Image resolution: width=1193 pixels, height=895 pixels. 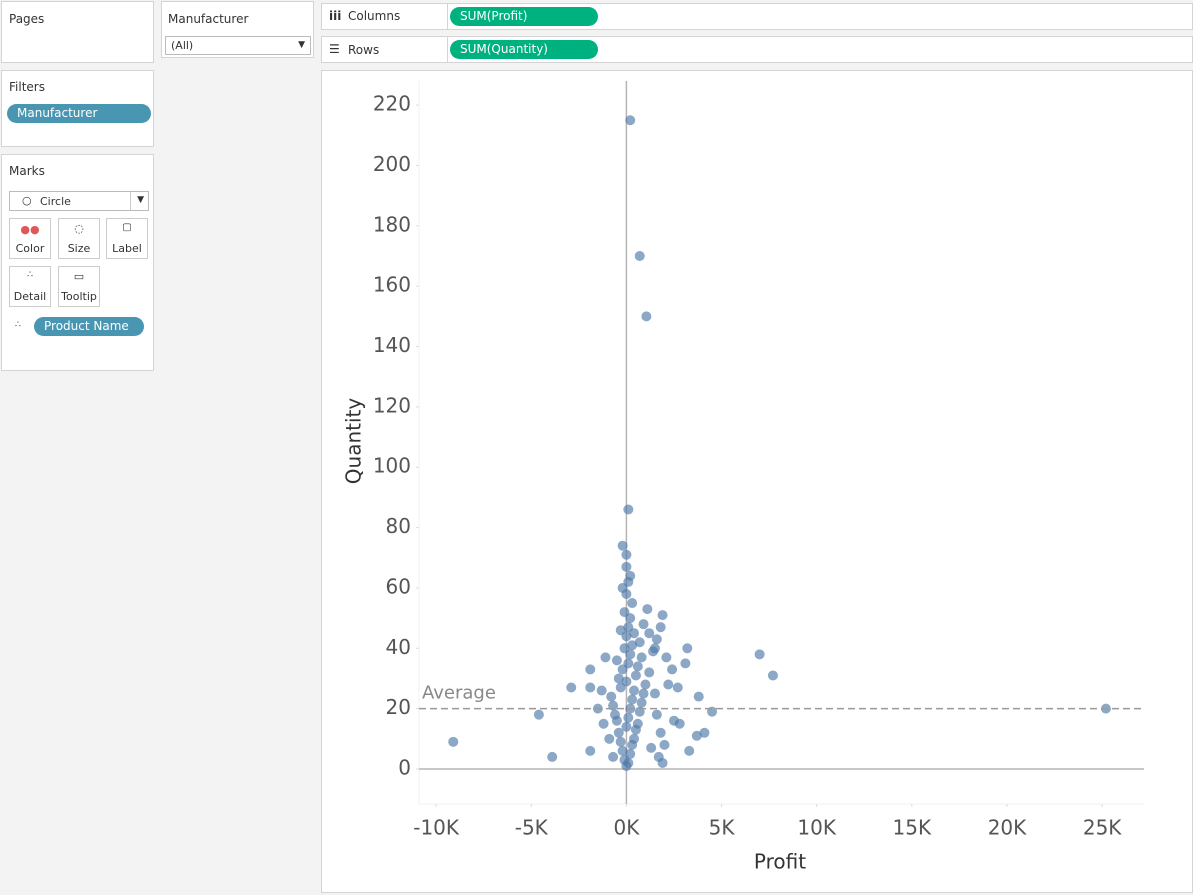 What do you see at coordinates (237, 29) in the screenshot?
I see `manufacturer-panel: Manufacturer (All) ▼` at bounding box center [237, 29].